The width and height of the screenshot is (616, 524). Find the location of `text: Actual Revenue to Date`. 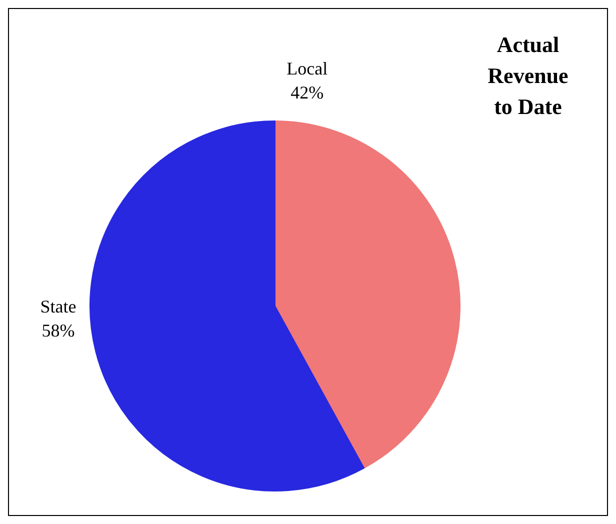

text: Actual Revenue to Date is located at coordinates (528, 75).